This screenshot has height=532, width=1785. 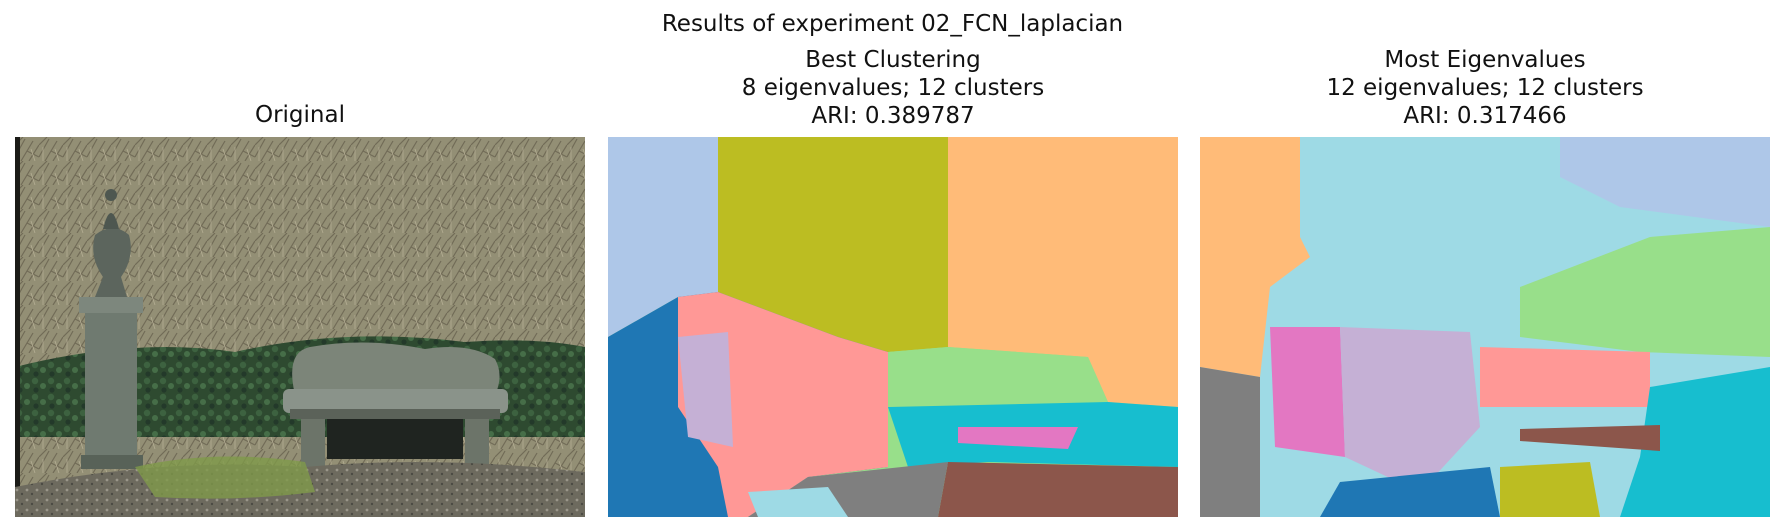 I want to click on title-line: Most Eigenvalues, so click(x=1485, y=60).